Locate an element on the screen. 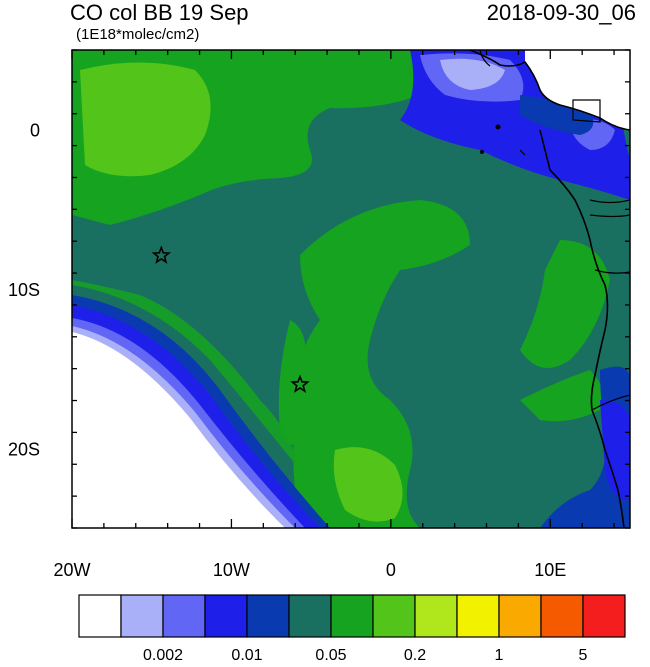  y-tick-label: 20S is located at coordinates (24, 449).